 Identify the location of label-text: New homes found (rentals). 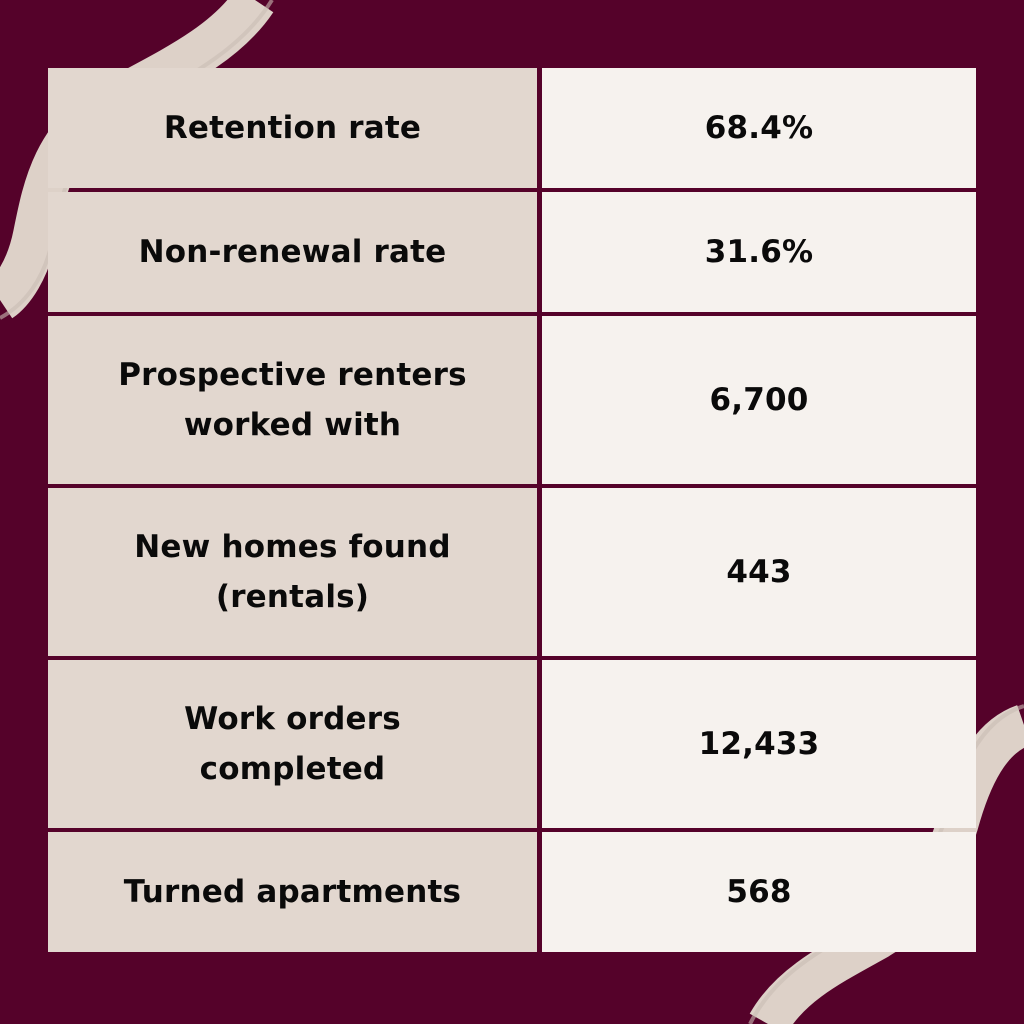
(292, 571).